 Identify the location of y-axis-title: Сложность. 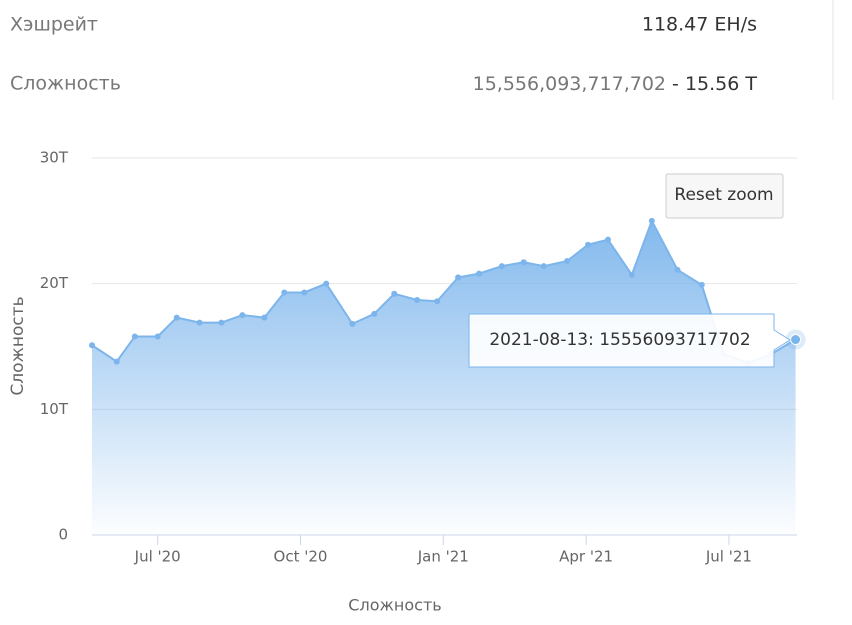
(18, 345).